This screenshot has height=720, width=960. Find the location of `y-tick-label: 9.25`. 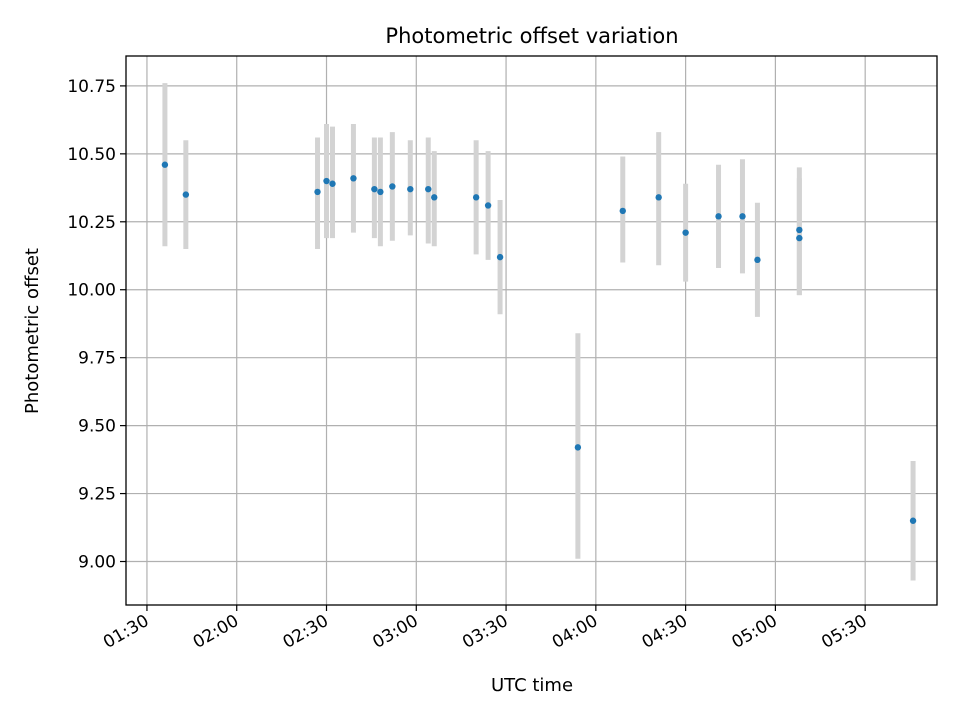

y-tick-label: 9.25 is located at coordinates (97, 495).